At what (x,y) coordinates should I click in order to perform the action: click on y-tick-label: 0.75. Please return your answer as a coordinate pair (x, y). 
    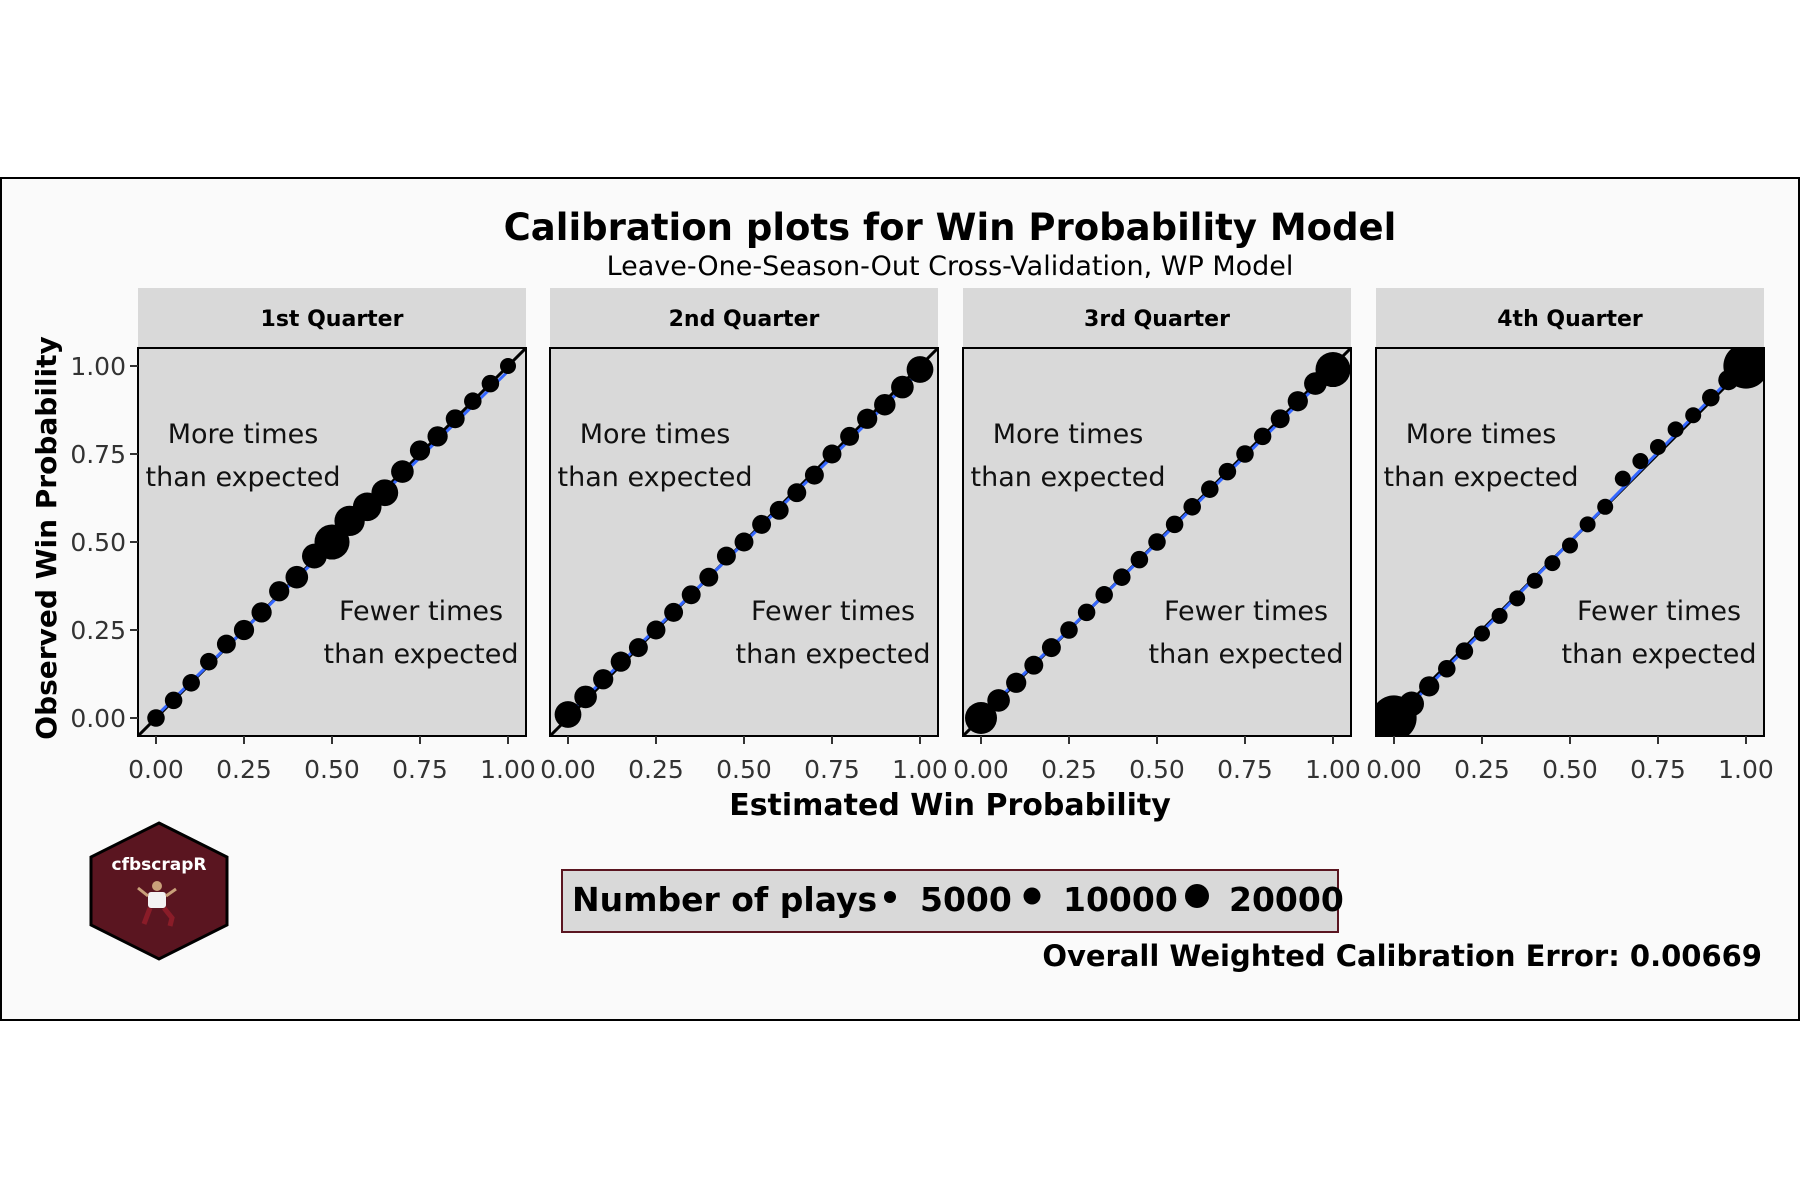
    Looking at the image, I should click on (98, 454).